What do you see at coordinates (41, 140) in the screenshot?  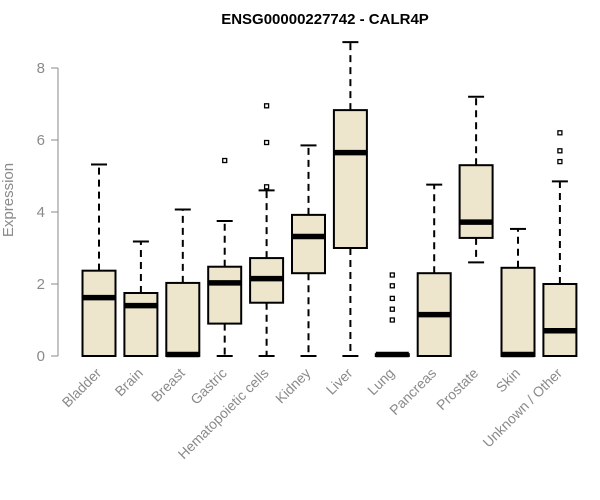 I see `y-tick-label: 6` at bounding box center [41, 140].